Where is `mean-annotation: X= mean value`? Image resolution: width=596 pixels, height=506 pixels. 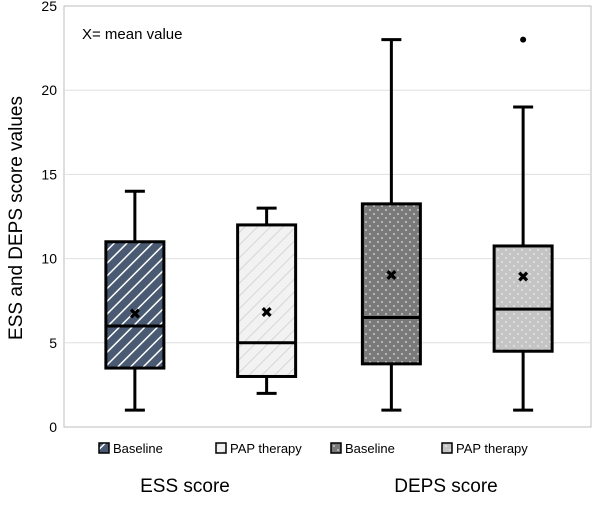
mean-annotation: X= mean value is located at coordinates (132, 34).